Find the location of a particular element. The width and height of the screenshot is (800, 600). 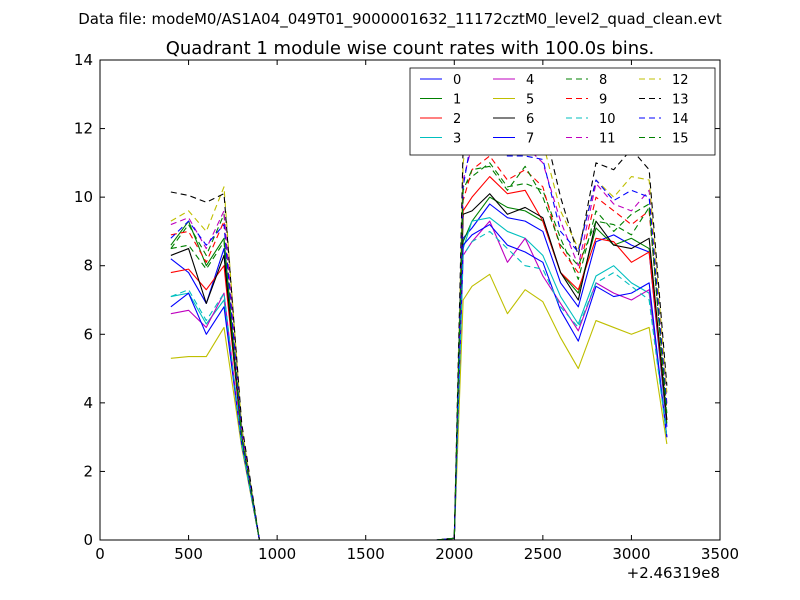

legend-label-6: 6 is located at coordinates (530, 119).